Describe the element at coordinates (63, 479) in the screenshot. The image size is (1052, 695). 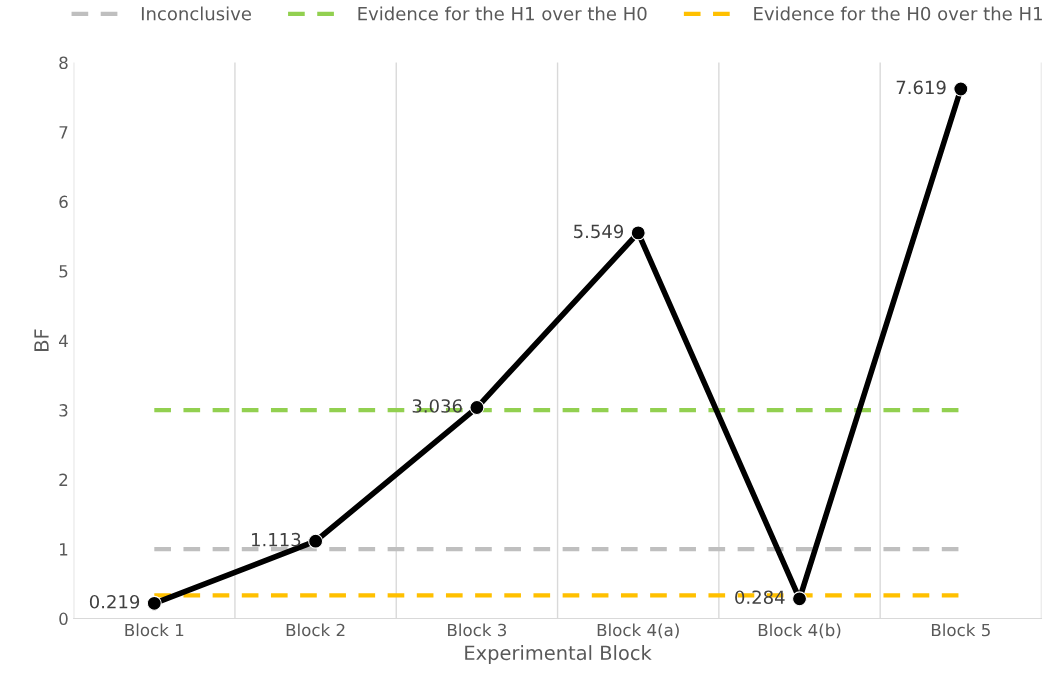
I see `y-tick-label: 2` at that location.